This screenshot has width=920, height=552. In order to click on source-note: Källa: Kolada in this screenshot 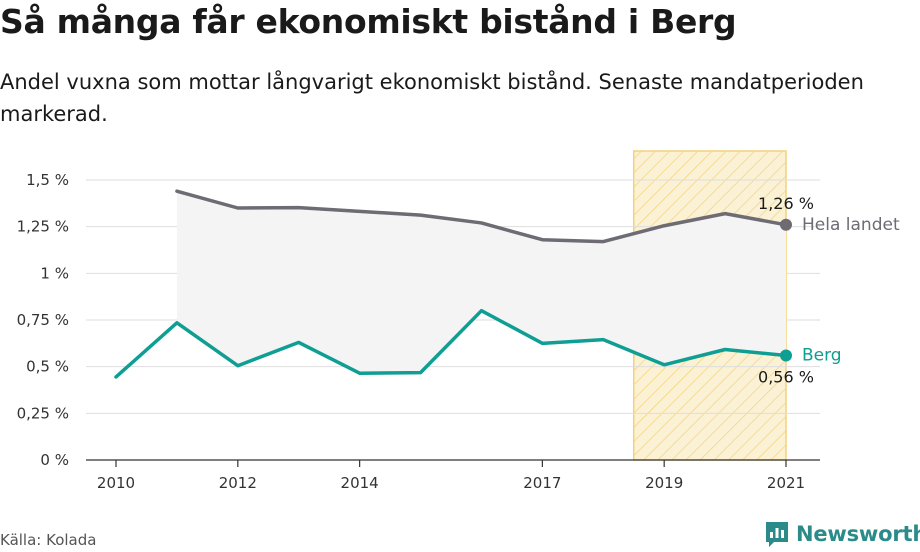, I will do `click(48, 540)`.